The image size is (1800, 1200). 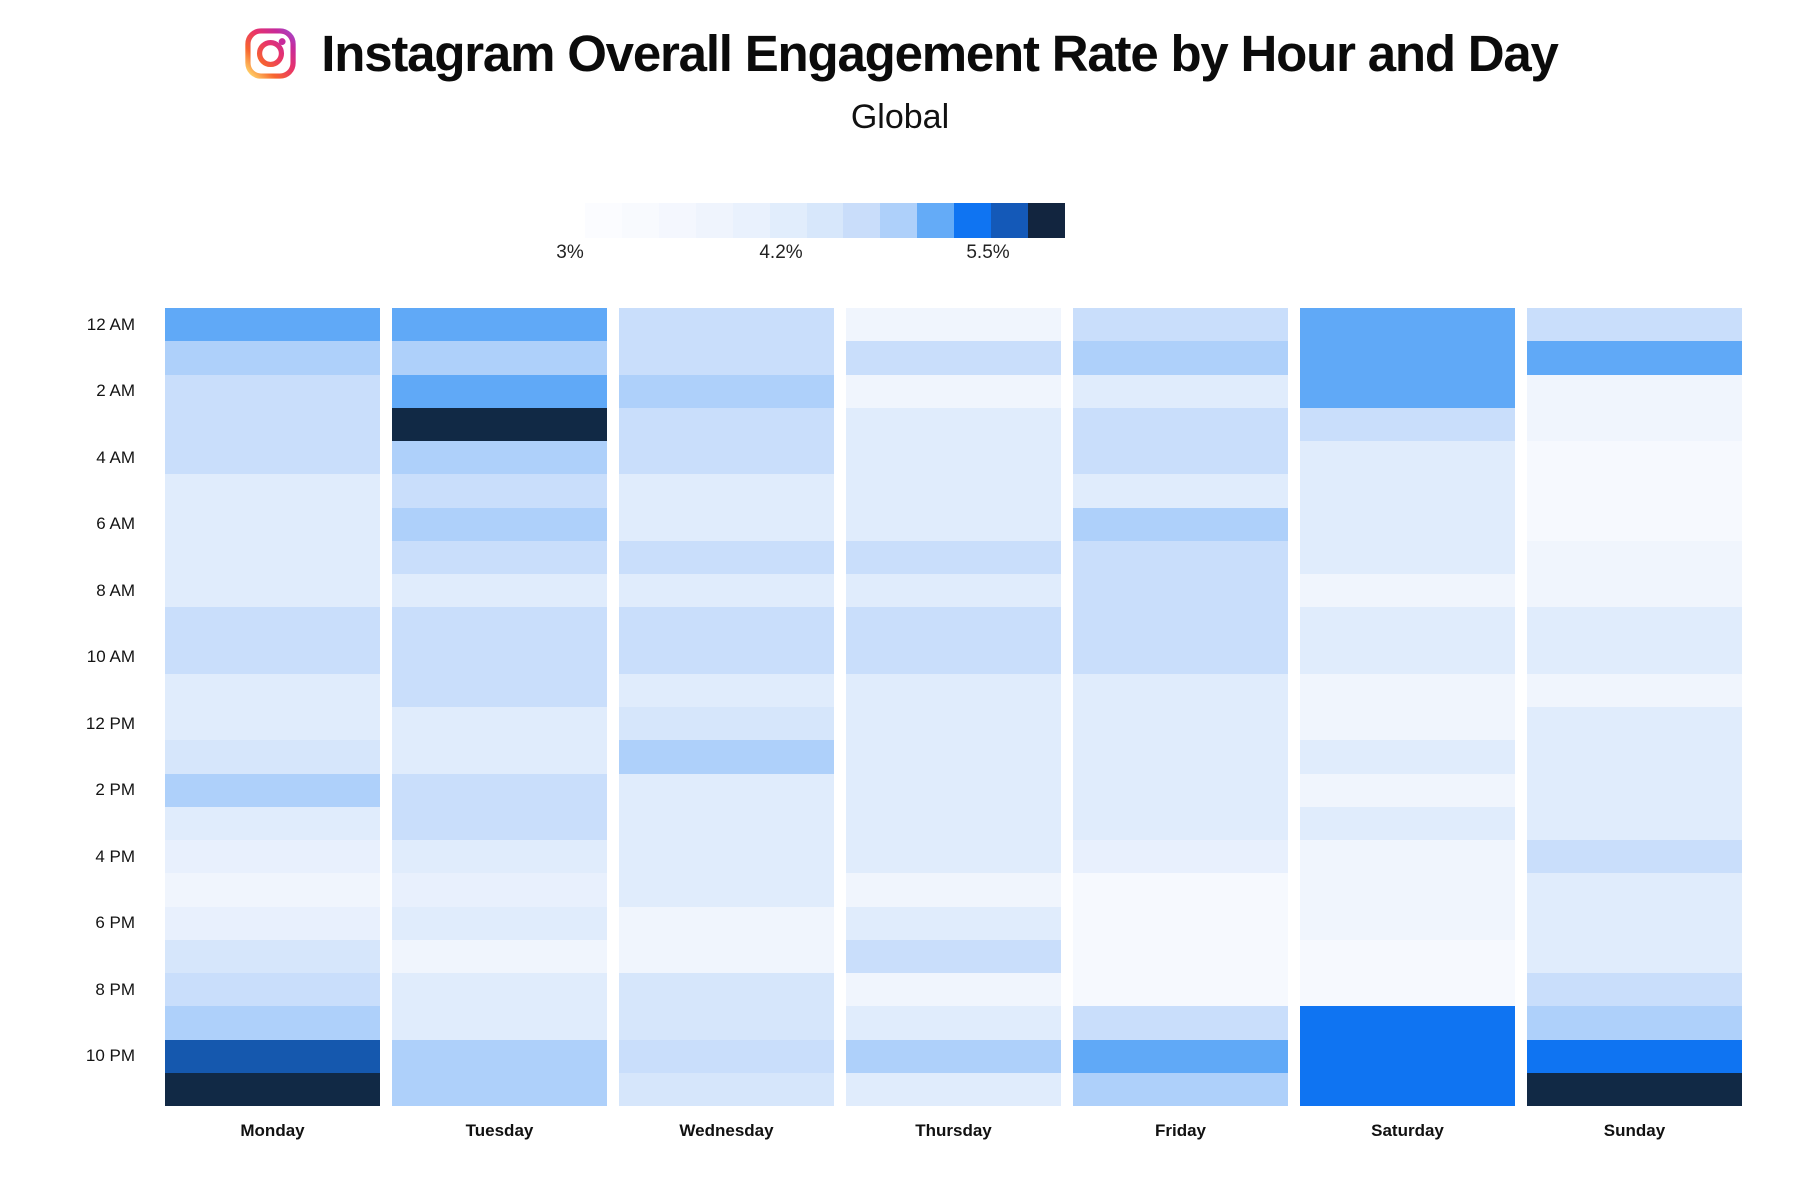 I want to click on day-label-monday: Monday, so click(x=272, y=1130).